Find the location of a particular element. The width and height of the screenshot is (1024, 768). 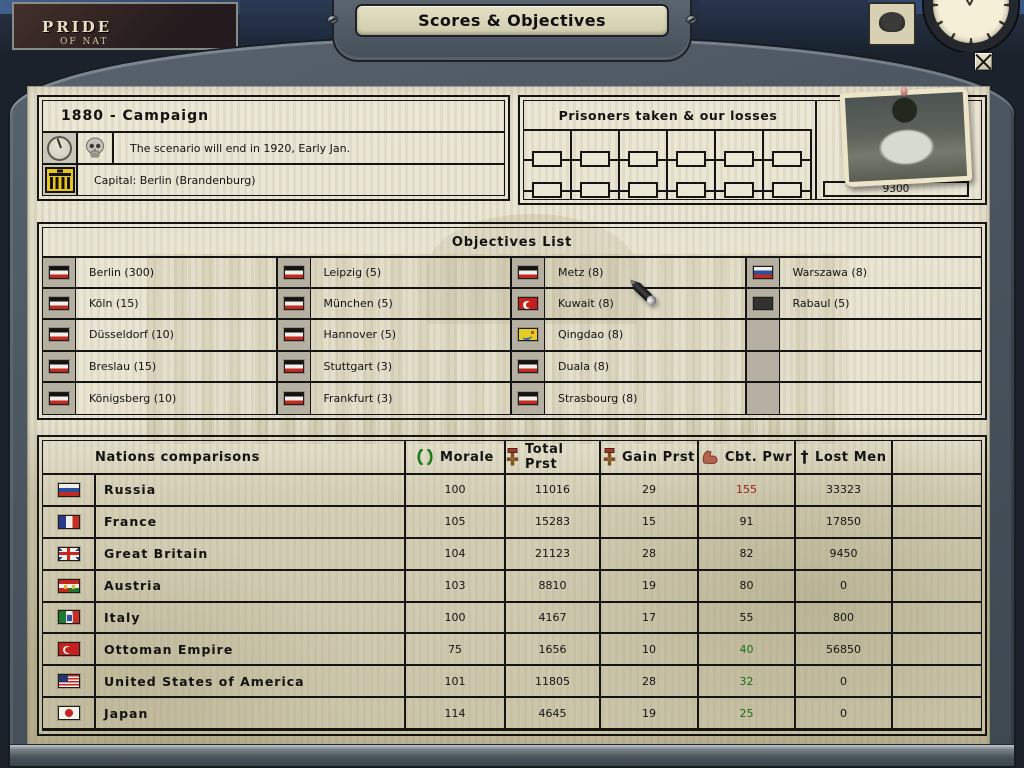

nation-name: Italy is located at coordinates (251, 618).